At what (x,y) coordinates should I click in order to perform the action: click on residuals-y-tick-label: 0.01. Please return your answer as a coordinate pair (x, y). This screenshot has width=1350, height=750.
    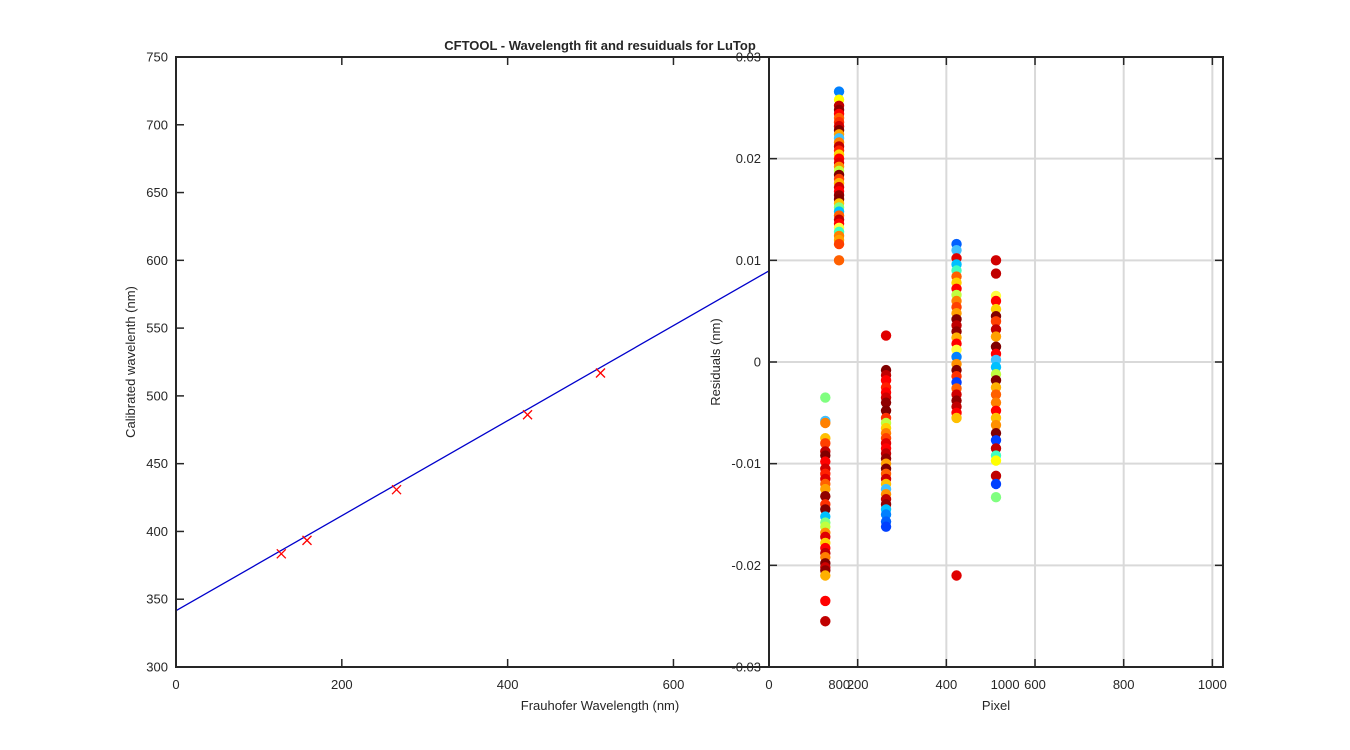
    Looking at the image, I should click on (748, 260).